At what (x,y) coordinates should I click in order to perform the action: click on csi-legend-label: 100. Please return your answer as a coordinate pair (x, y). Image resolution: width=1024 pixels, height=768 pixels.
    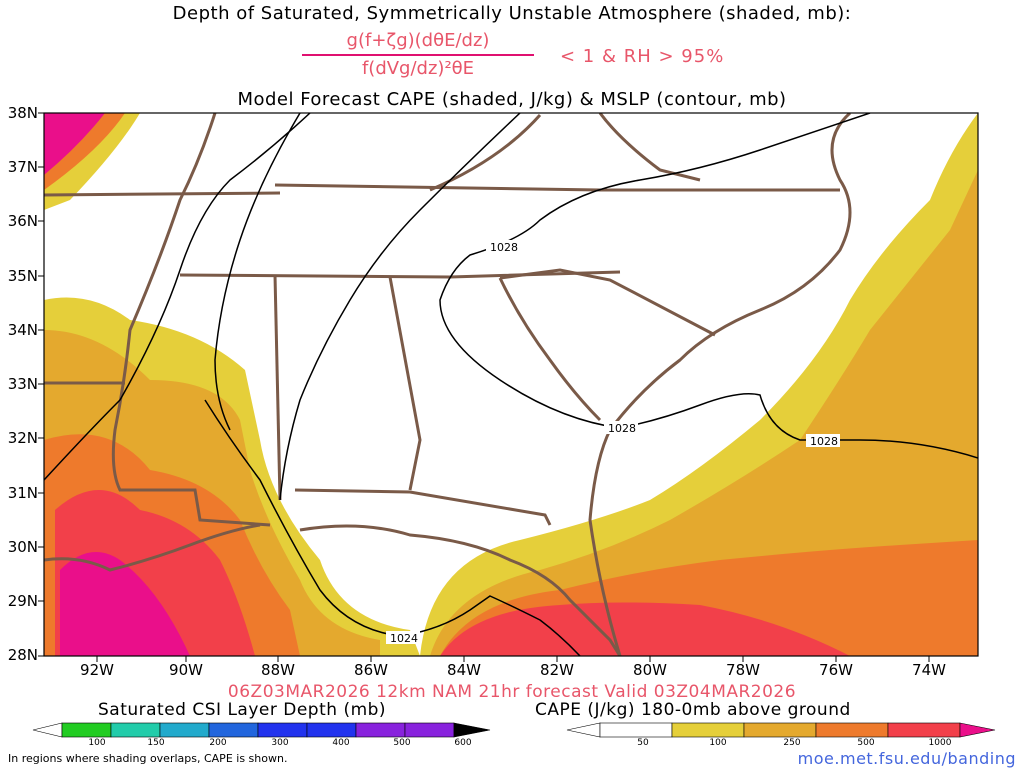
    Looking at the image, I should click on (97, 743).